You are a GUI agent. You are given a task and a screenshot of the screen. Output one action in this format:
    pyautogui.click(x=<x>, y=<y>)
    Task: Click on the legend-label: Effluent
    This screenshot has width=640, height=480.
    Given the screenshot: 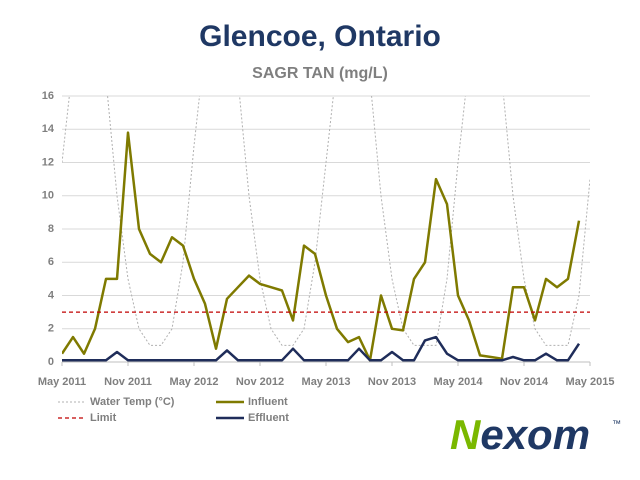 What is the action you would take?
    pyautogui.click(x=268, y=418)
    